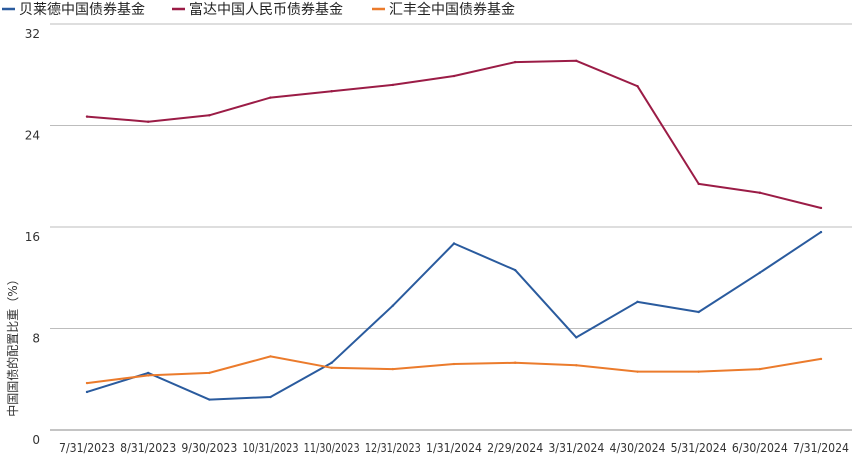 Image resolution: width=865 pixels, height=462 pixels. Describe the element at coordinates (209, 448) in the screenshot. I see `x-tick-label: 9/30/2023` at that location.